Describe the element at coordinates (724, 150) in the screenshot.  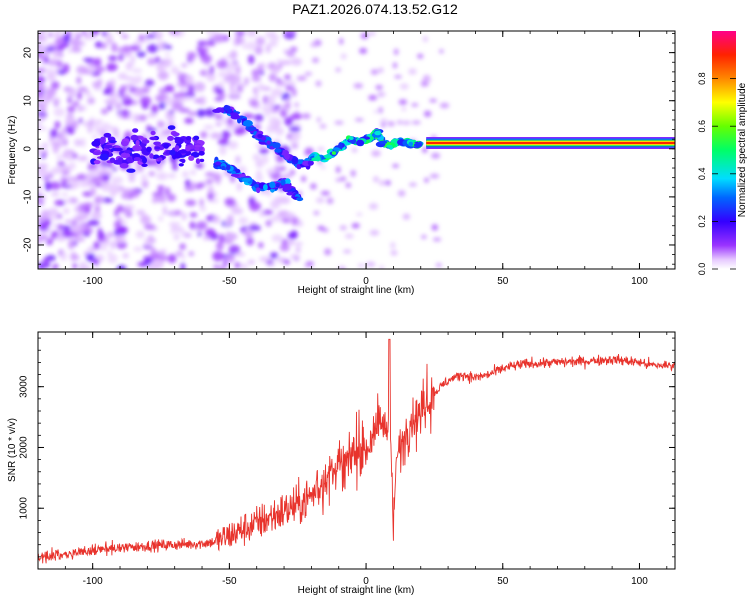
I see `colorbar-gradient` at that location.